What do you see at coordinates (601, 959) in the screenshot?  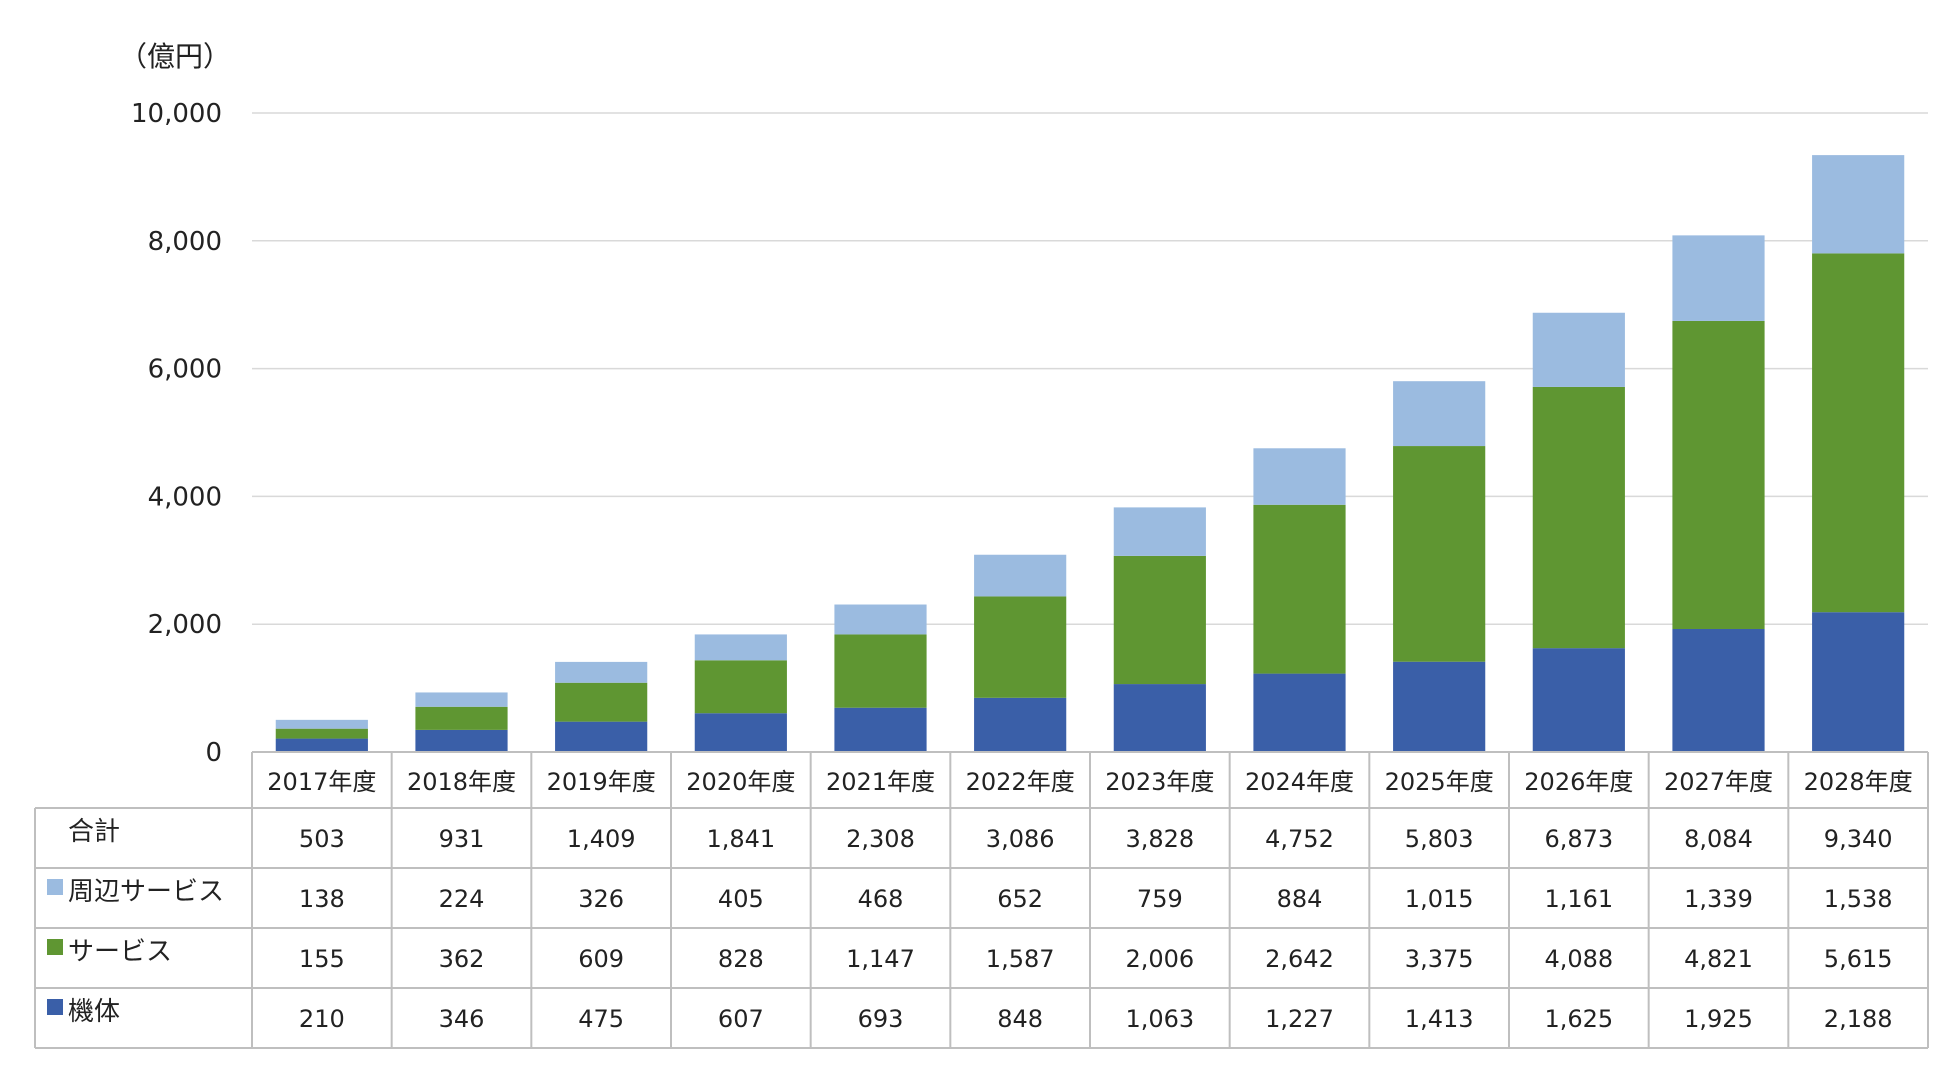 I see `table-cell: 609` at bounding box center [601, 959].